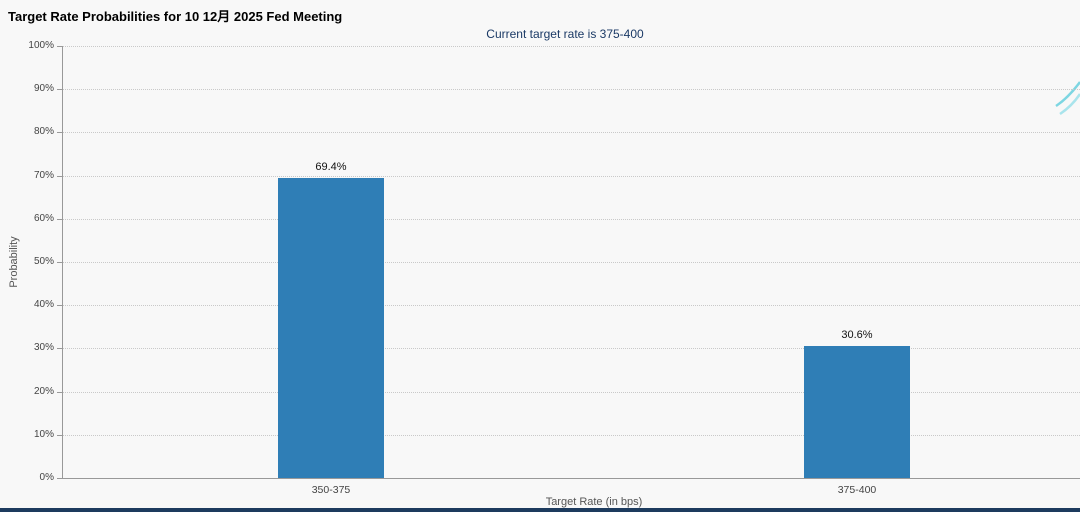 The width and height of the screenshot is (1080, 512). What do you see at coordinates (594, 502) in the screenshot?
I see `x-axis-title: Target Rate (in bps)` at bounding box center [594, 502].